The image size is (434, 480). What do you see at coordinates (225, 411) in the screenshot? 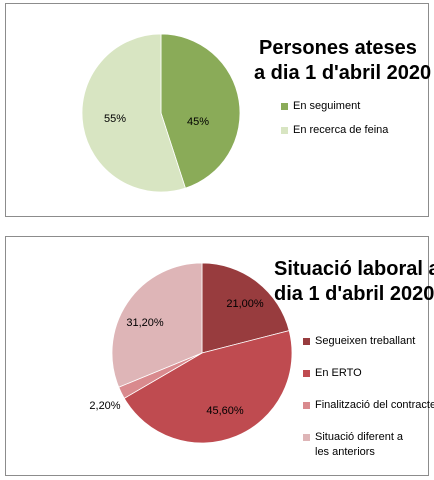
I see `data-label: 45,60%` at bounding box center [225, 411].